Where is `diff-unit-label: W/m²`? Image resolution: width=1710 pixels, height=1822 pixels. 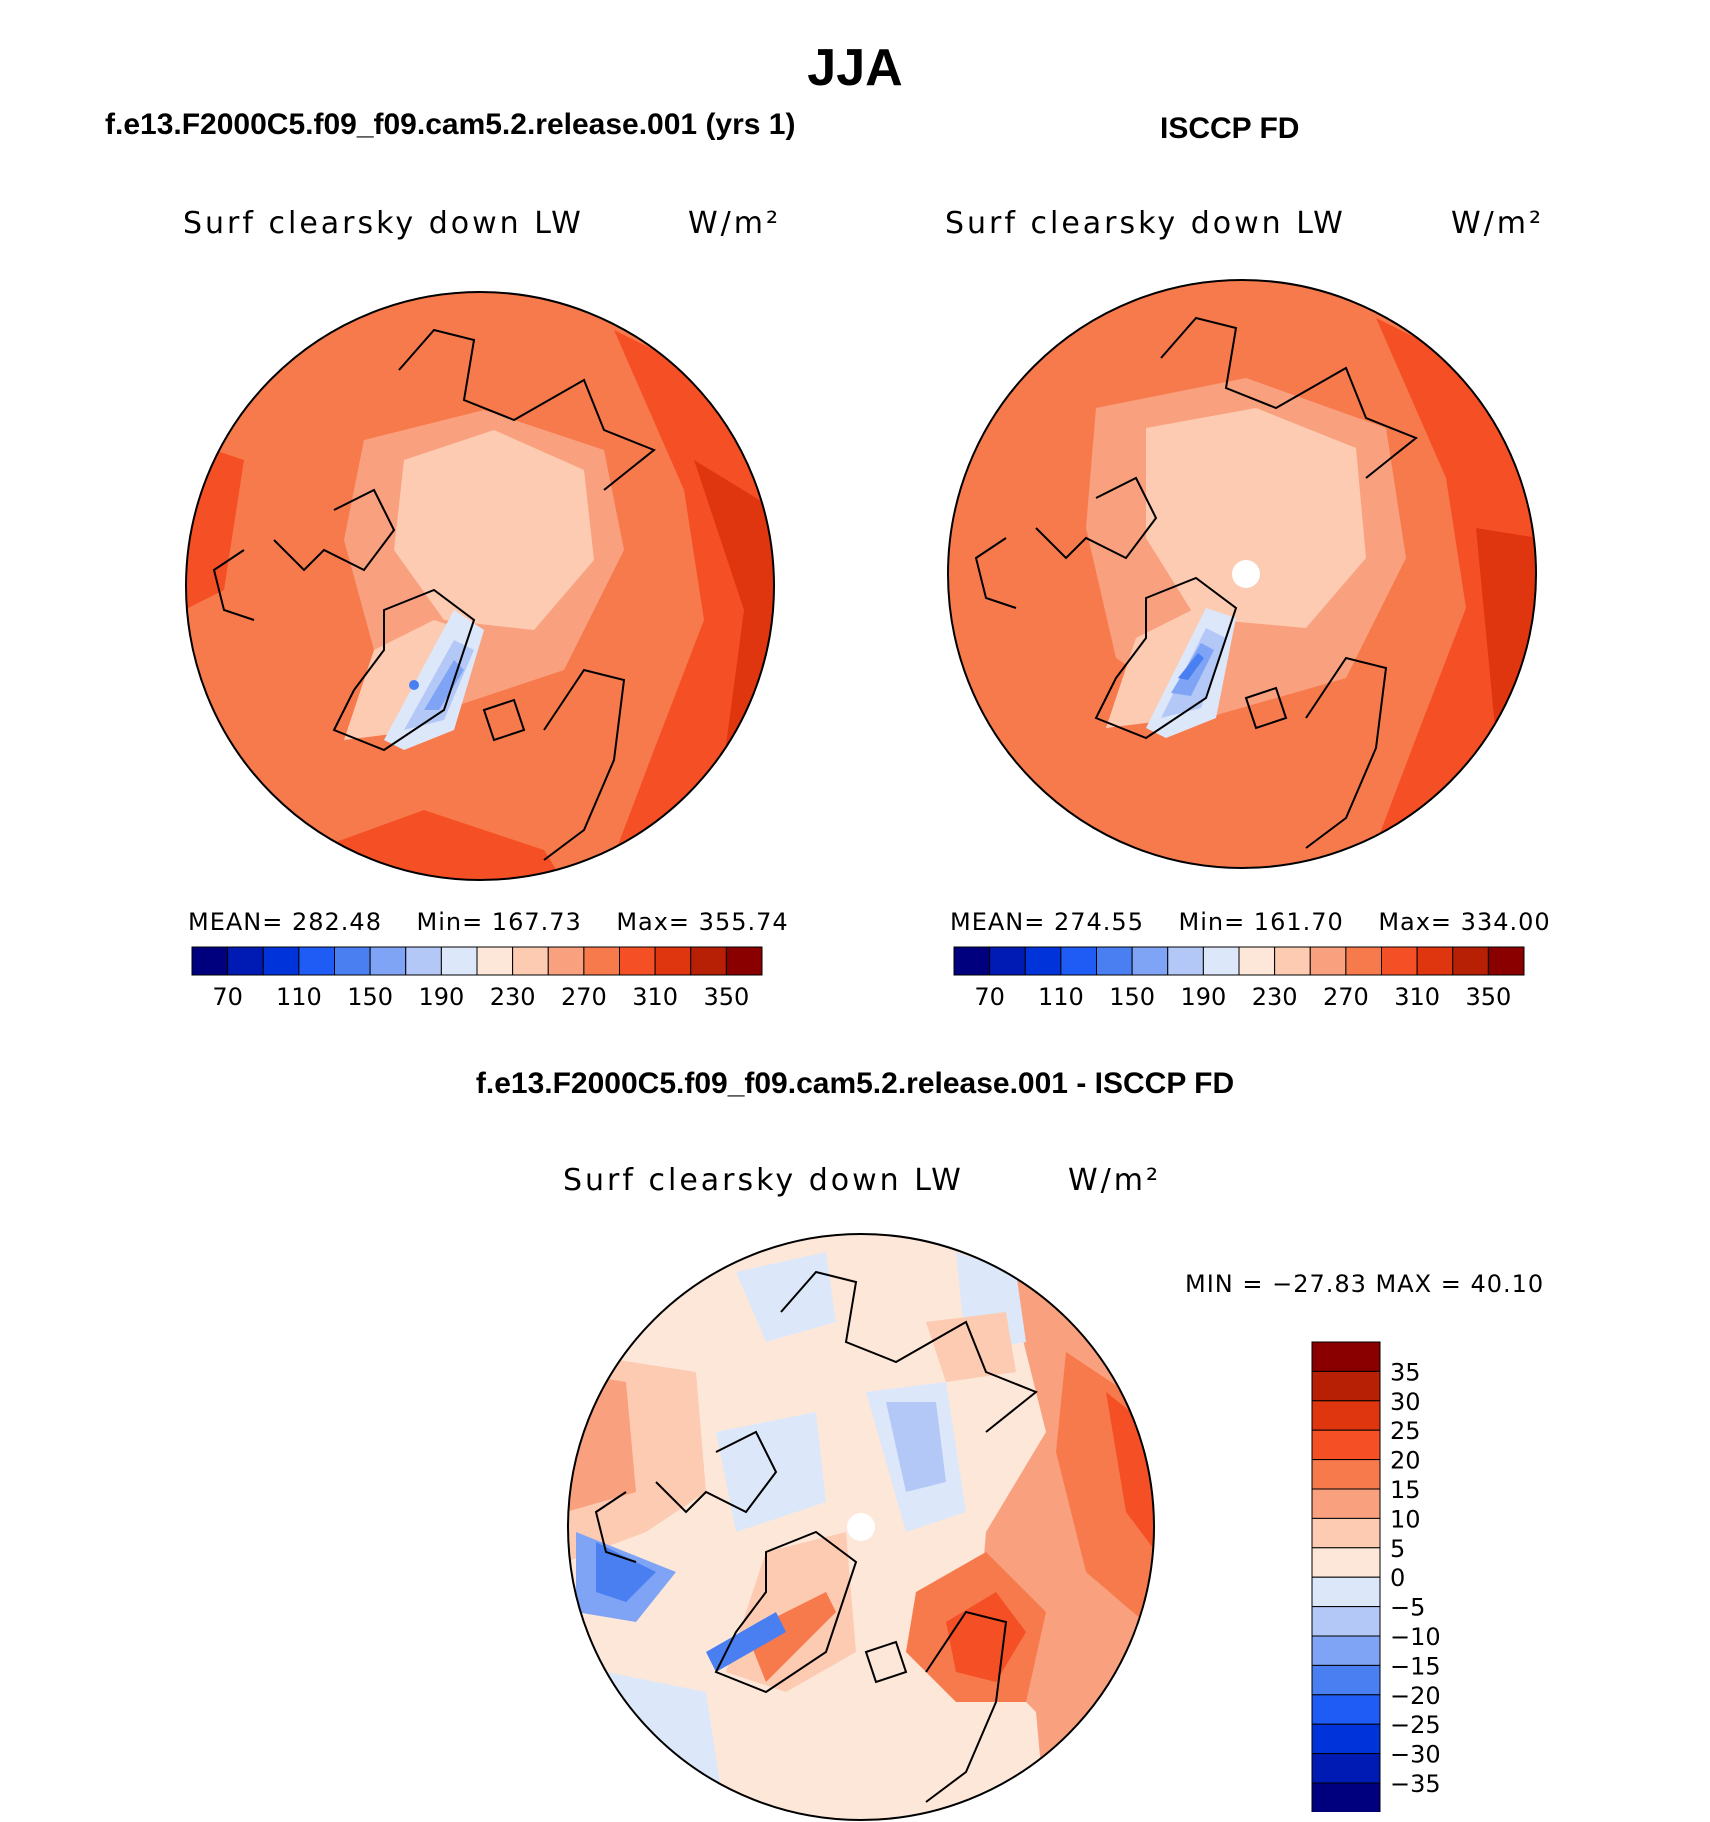
diff-unit-label: W/m² is located at coordinates (1115, 1180).